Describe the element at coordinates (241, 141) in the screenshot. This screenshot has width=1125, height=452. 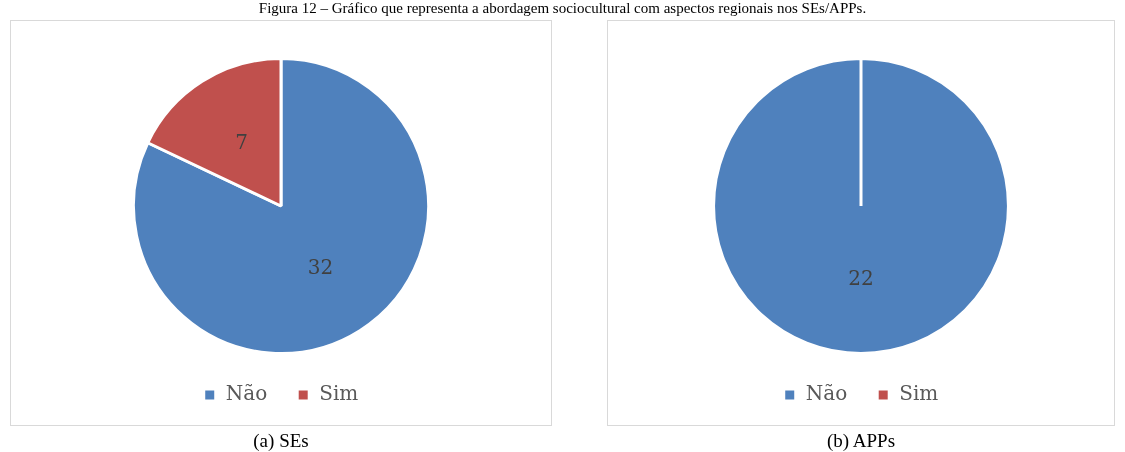
I see `data-label: 7` at that location.